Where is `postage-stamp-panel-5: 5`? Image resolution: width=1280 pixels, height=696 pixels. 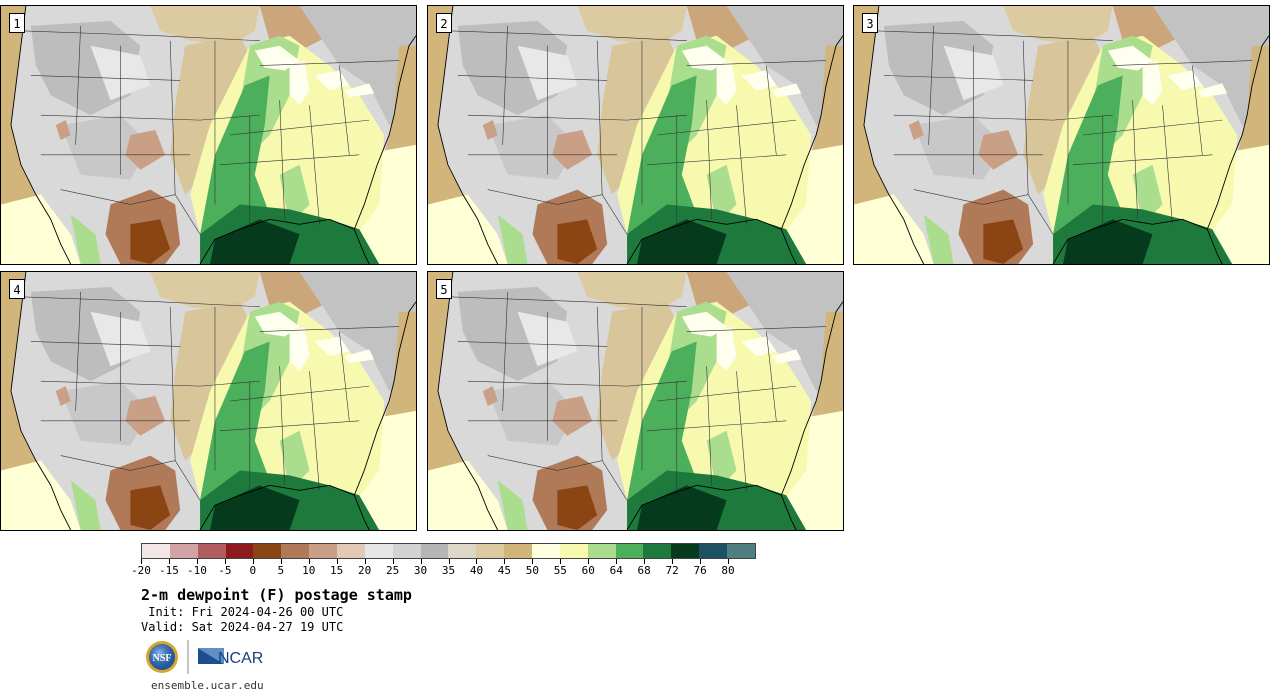 postage-stamp-panel-5: 5 is located at coordinates (635, 401).